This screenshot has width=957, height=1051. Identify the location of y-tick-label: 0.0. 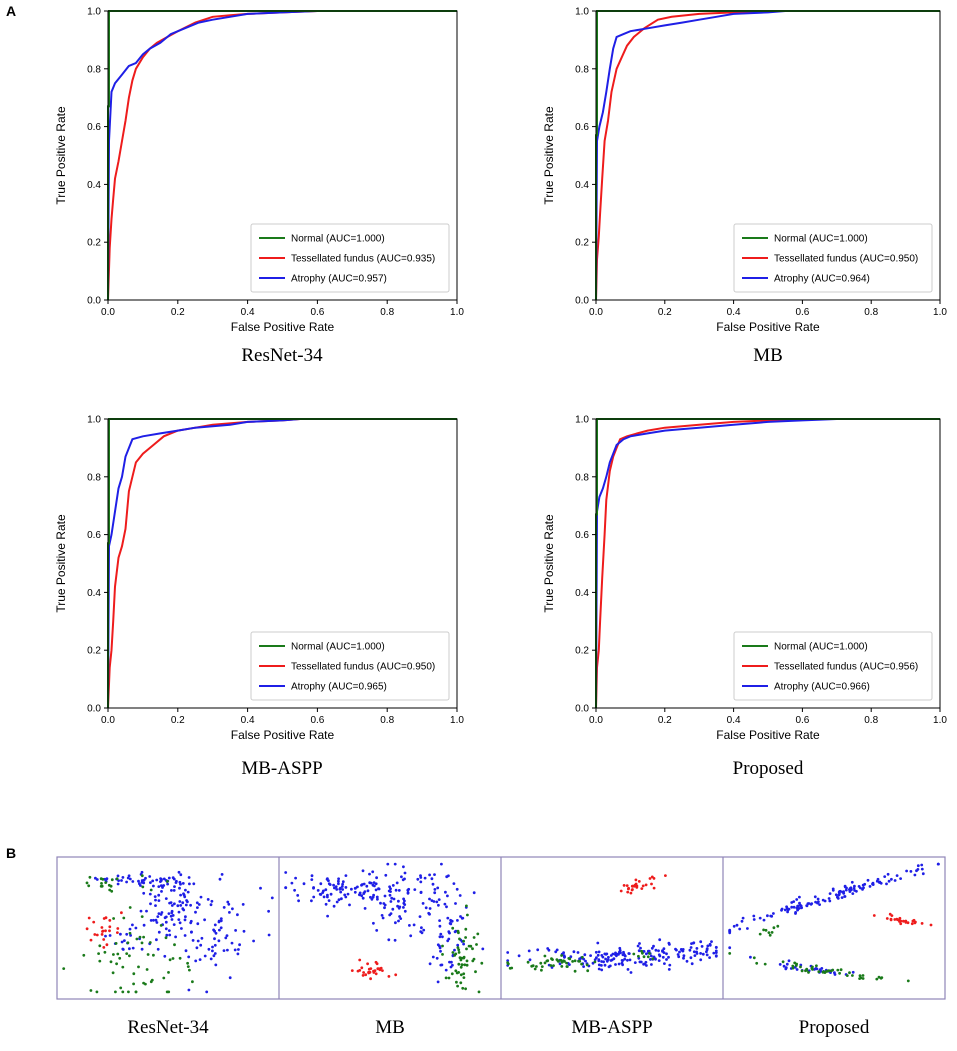
(582, 301).